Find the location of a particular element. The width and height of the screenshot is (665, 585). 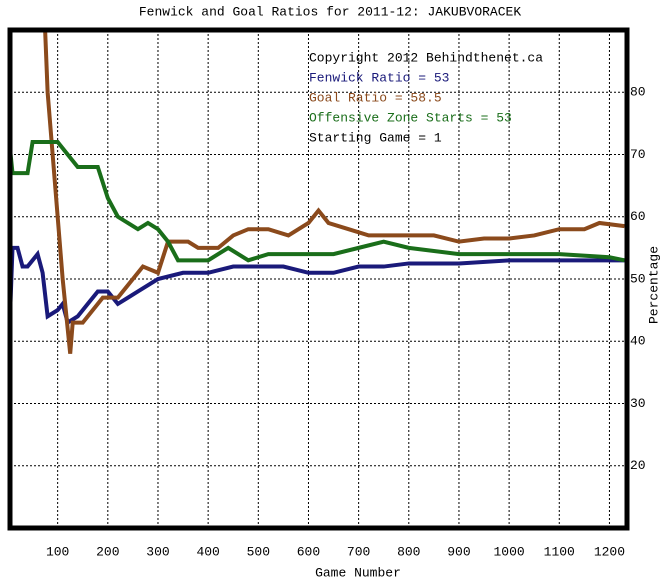

x-axis-label: Game Number is located at coordinates (358, 572).